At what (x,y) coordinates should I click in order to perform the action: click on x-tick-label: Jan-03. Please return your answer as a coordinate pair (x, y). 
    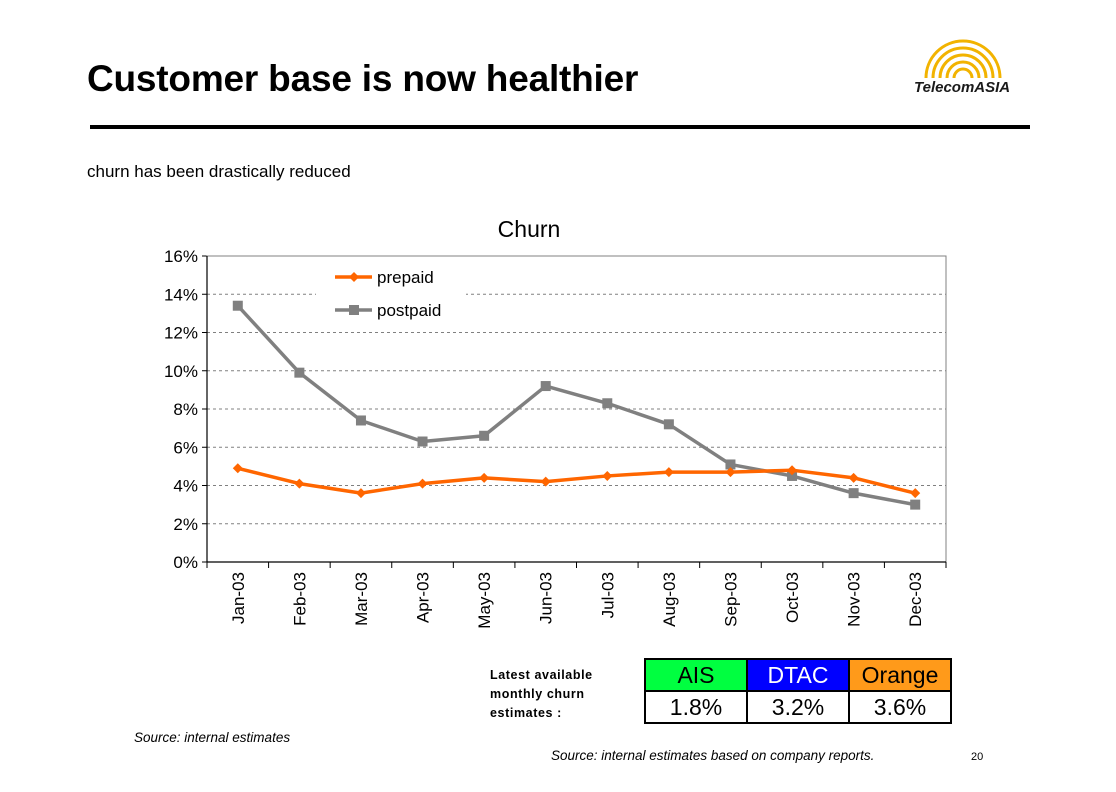
    Looking at the image, I should click on (238, 598).